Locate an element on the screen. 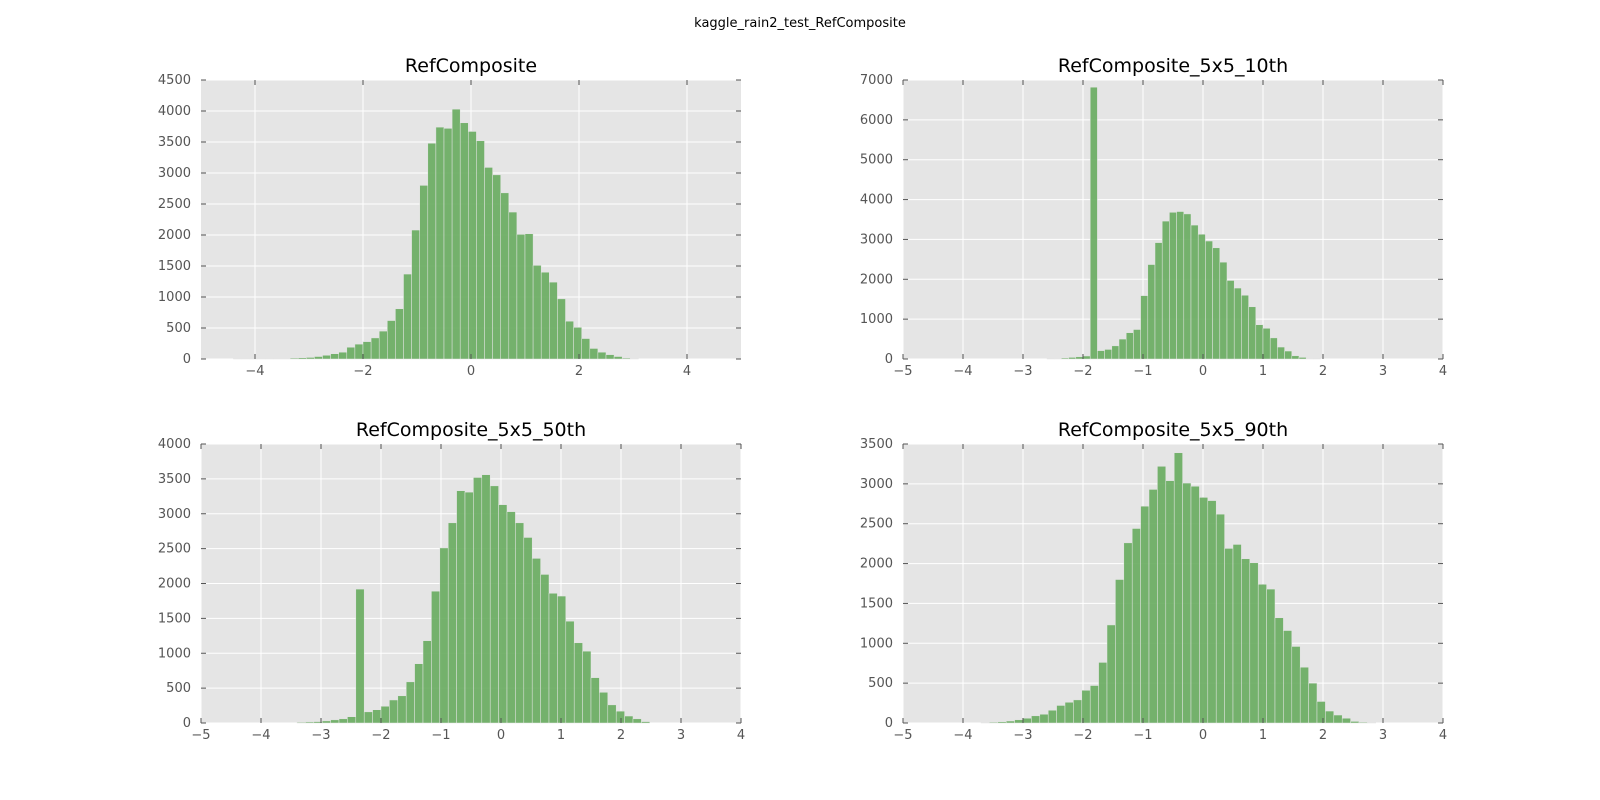 The image size is (1600, 800). y-tick-label: 0 is located at coordinates (889, 723).